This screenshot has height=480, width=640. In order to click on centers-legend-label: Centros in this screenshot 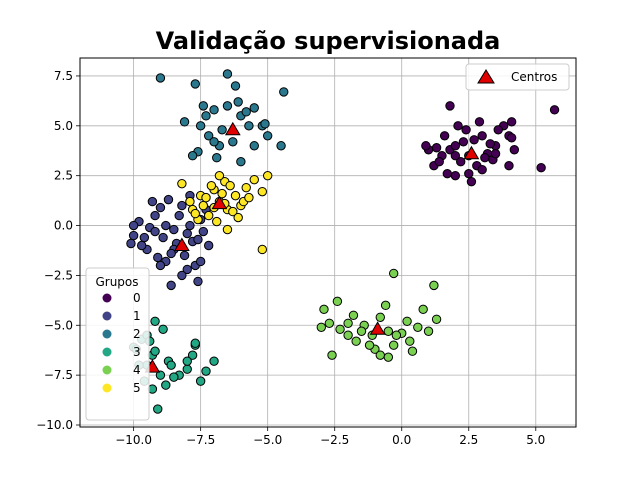, I will do `click(534, 77)`.